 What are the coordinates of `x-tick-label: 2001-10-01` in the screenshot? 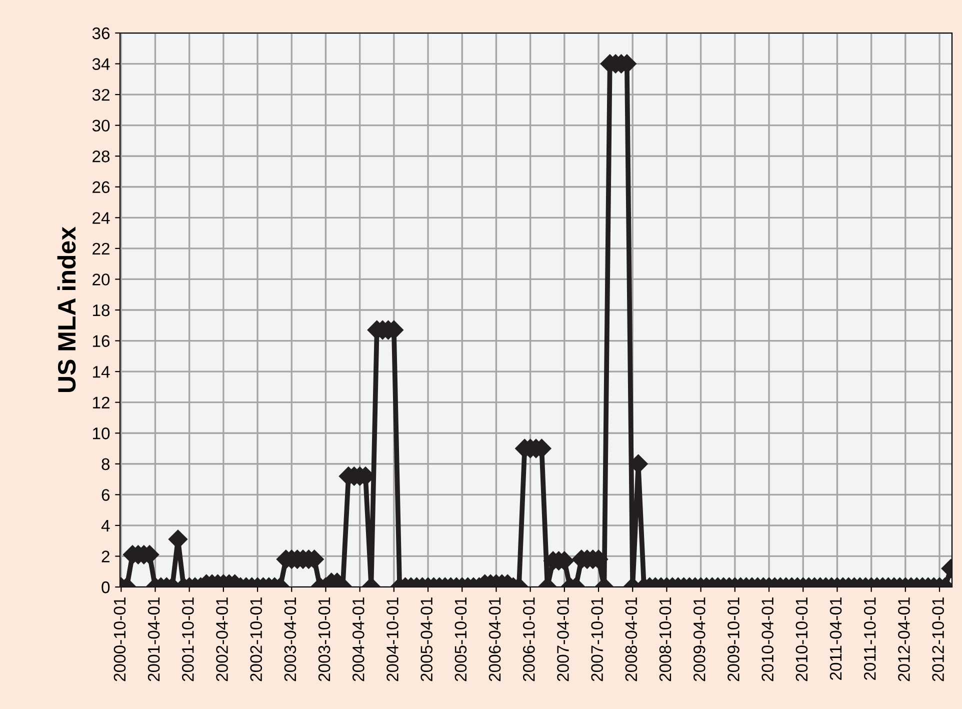 It's located at (188, 640).